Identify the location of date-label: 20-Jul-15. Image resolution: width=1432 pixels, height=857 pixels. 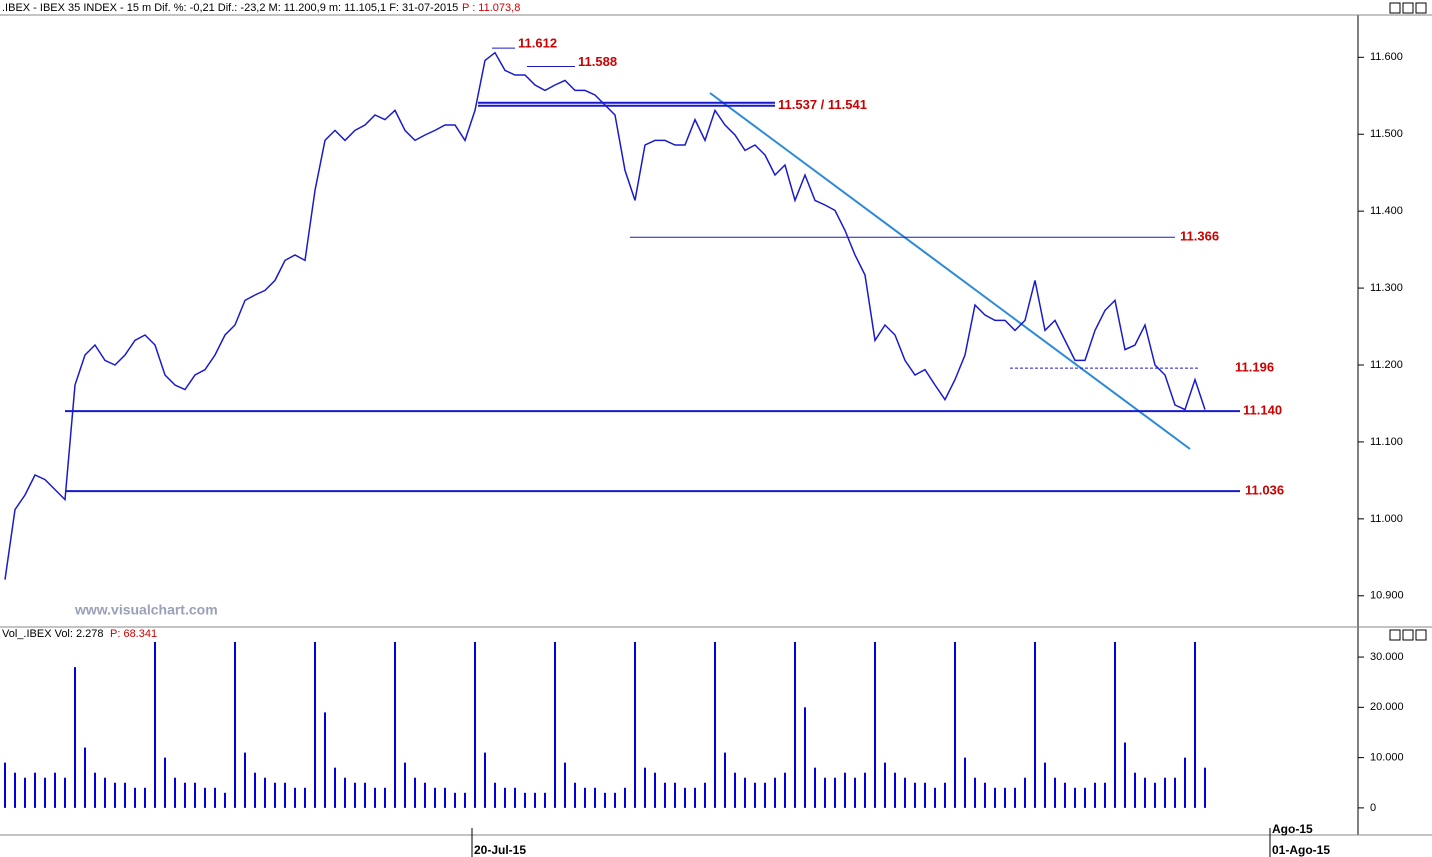
(500, 850).